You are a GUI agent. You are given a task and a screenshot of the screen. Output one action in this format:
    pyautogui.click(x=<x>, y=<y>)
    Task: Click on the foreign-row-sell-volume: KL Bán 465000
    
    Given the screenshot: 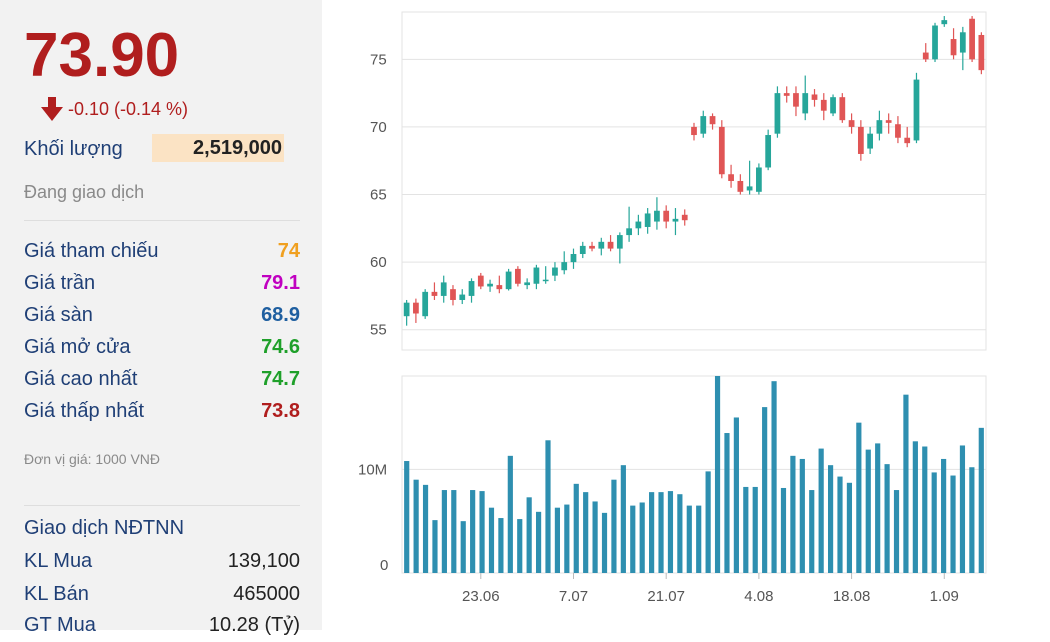 What is the action you would take?
    pyautogui.click(x=162, y=597)
    